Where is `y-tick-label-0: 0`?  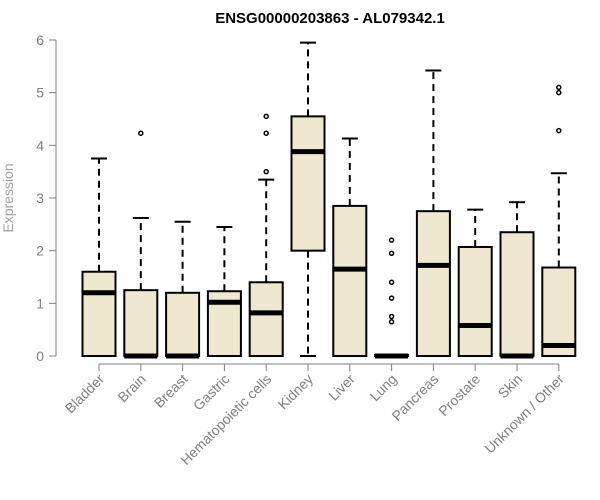
y-tick-label-0: 0 is located at coordinates (40, 356).